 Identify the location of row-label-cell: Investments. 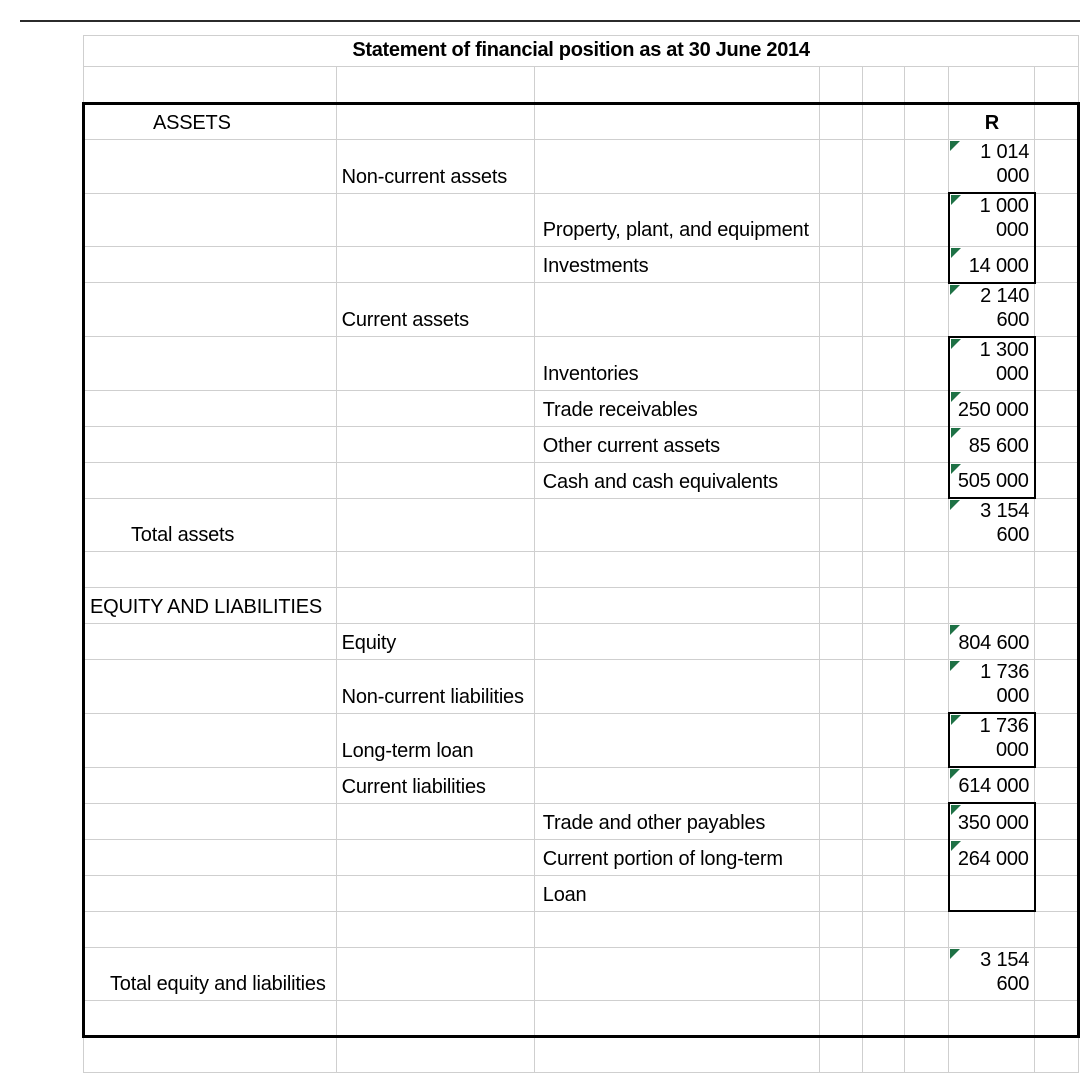
(676, 264).